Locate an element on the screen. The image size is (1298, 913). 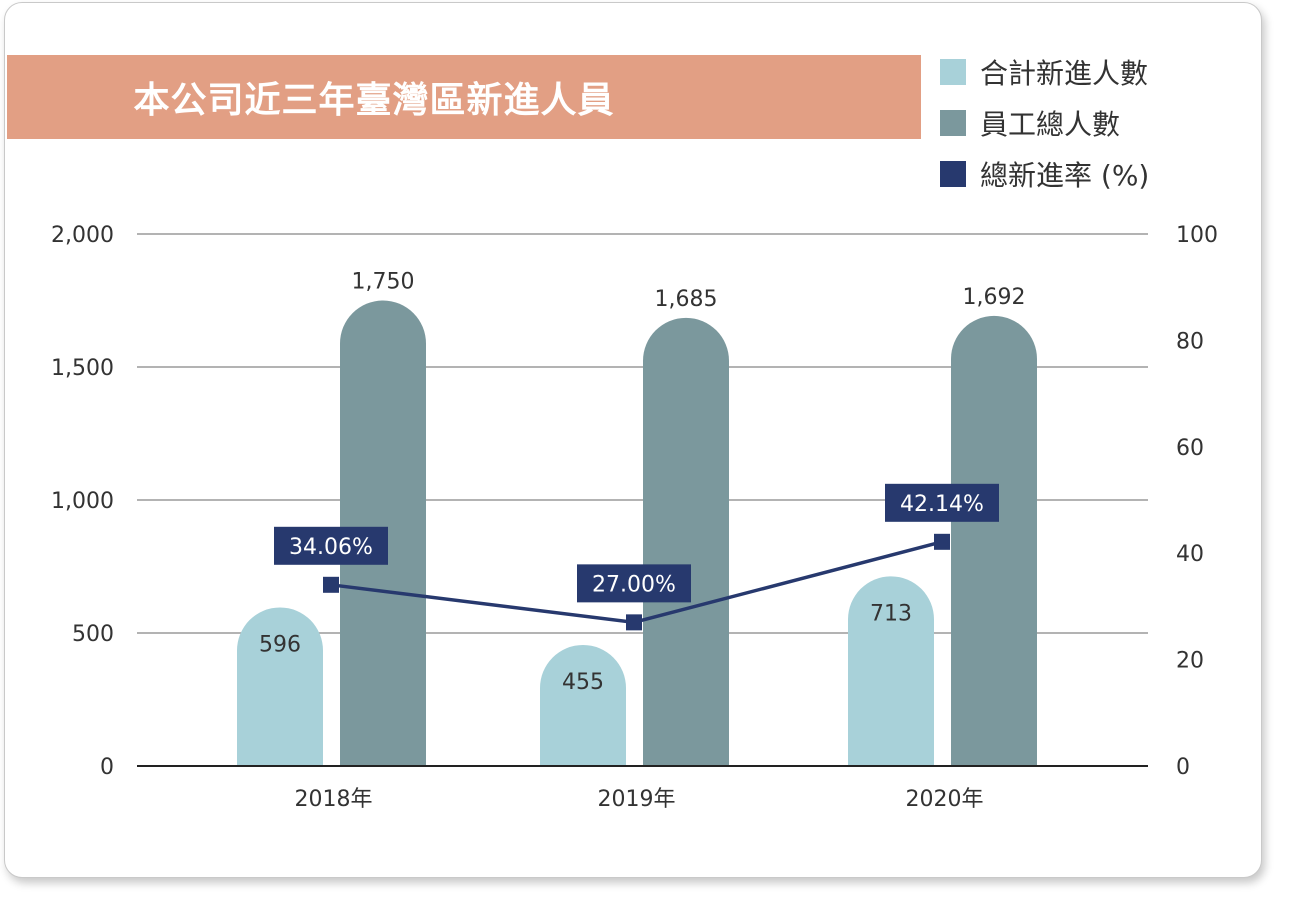
y-left-tick-label: 1,000 is located at coordinates (82, 501).